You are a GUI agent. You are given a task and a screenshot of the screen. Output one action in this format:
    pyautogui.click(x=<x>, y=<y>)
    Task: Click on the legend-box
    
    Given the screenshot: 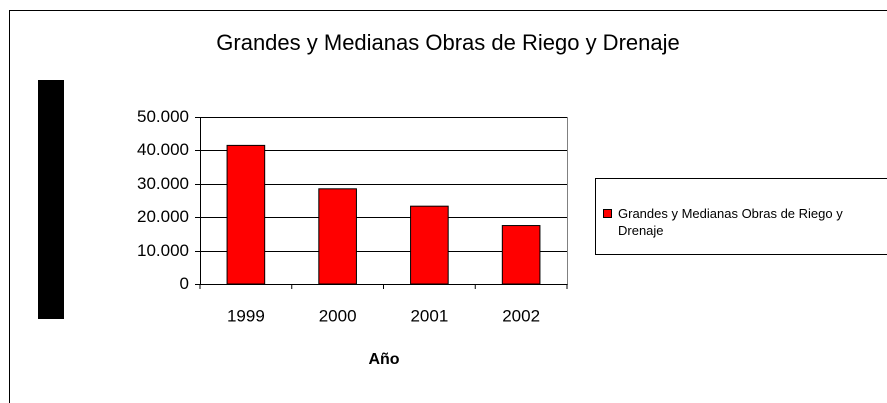 What is the action you would take?
    pyautogui.click(x=741, y=216)
    